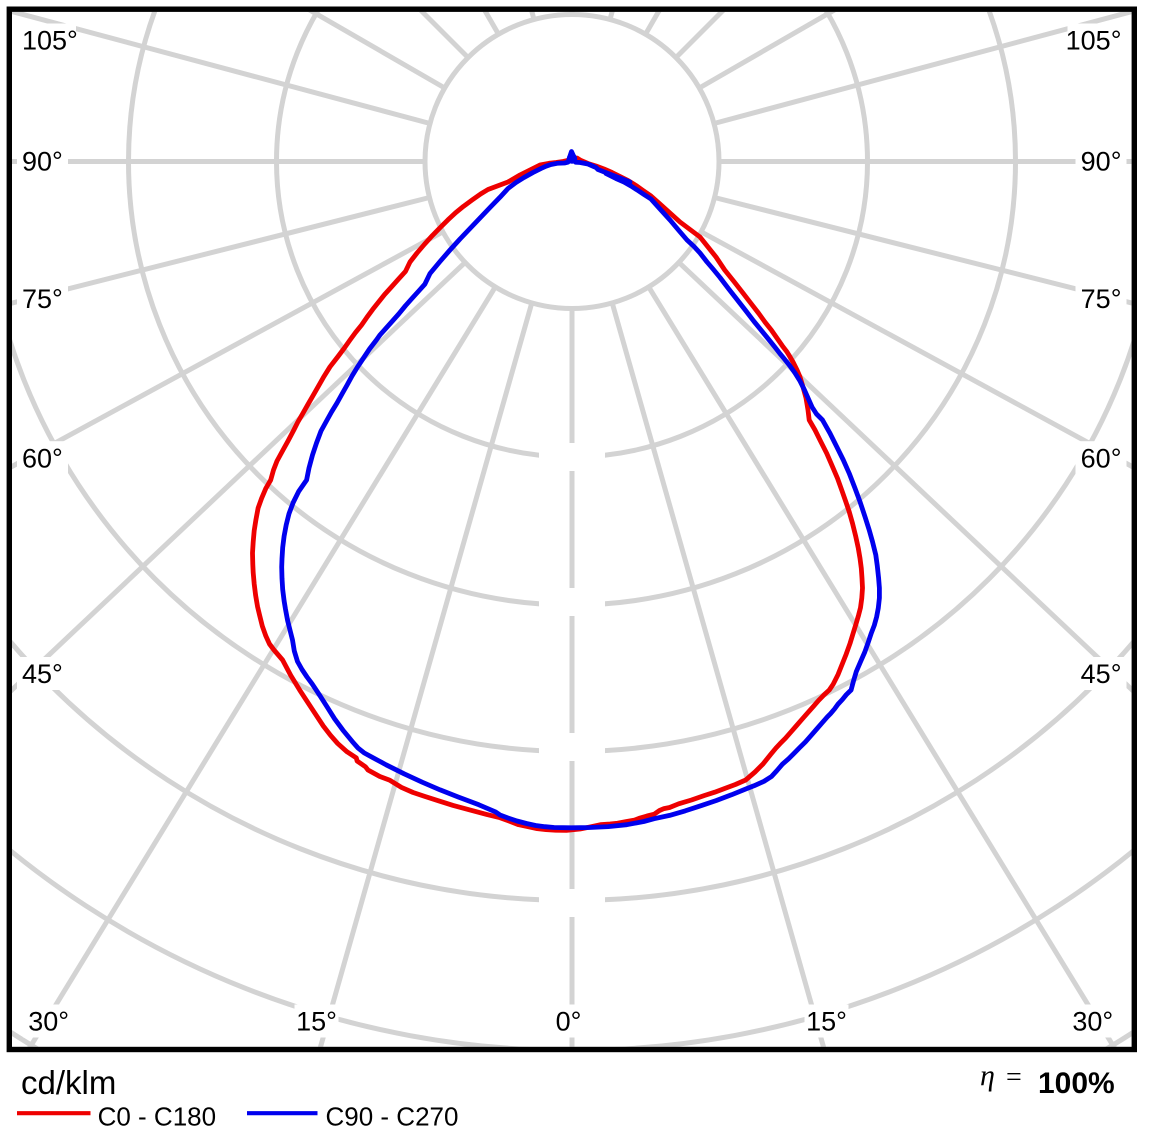  Describe the element at coordinates (569, 1022) in the screenshot. I see `svg-text: 0°` at that location.